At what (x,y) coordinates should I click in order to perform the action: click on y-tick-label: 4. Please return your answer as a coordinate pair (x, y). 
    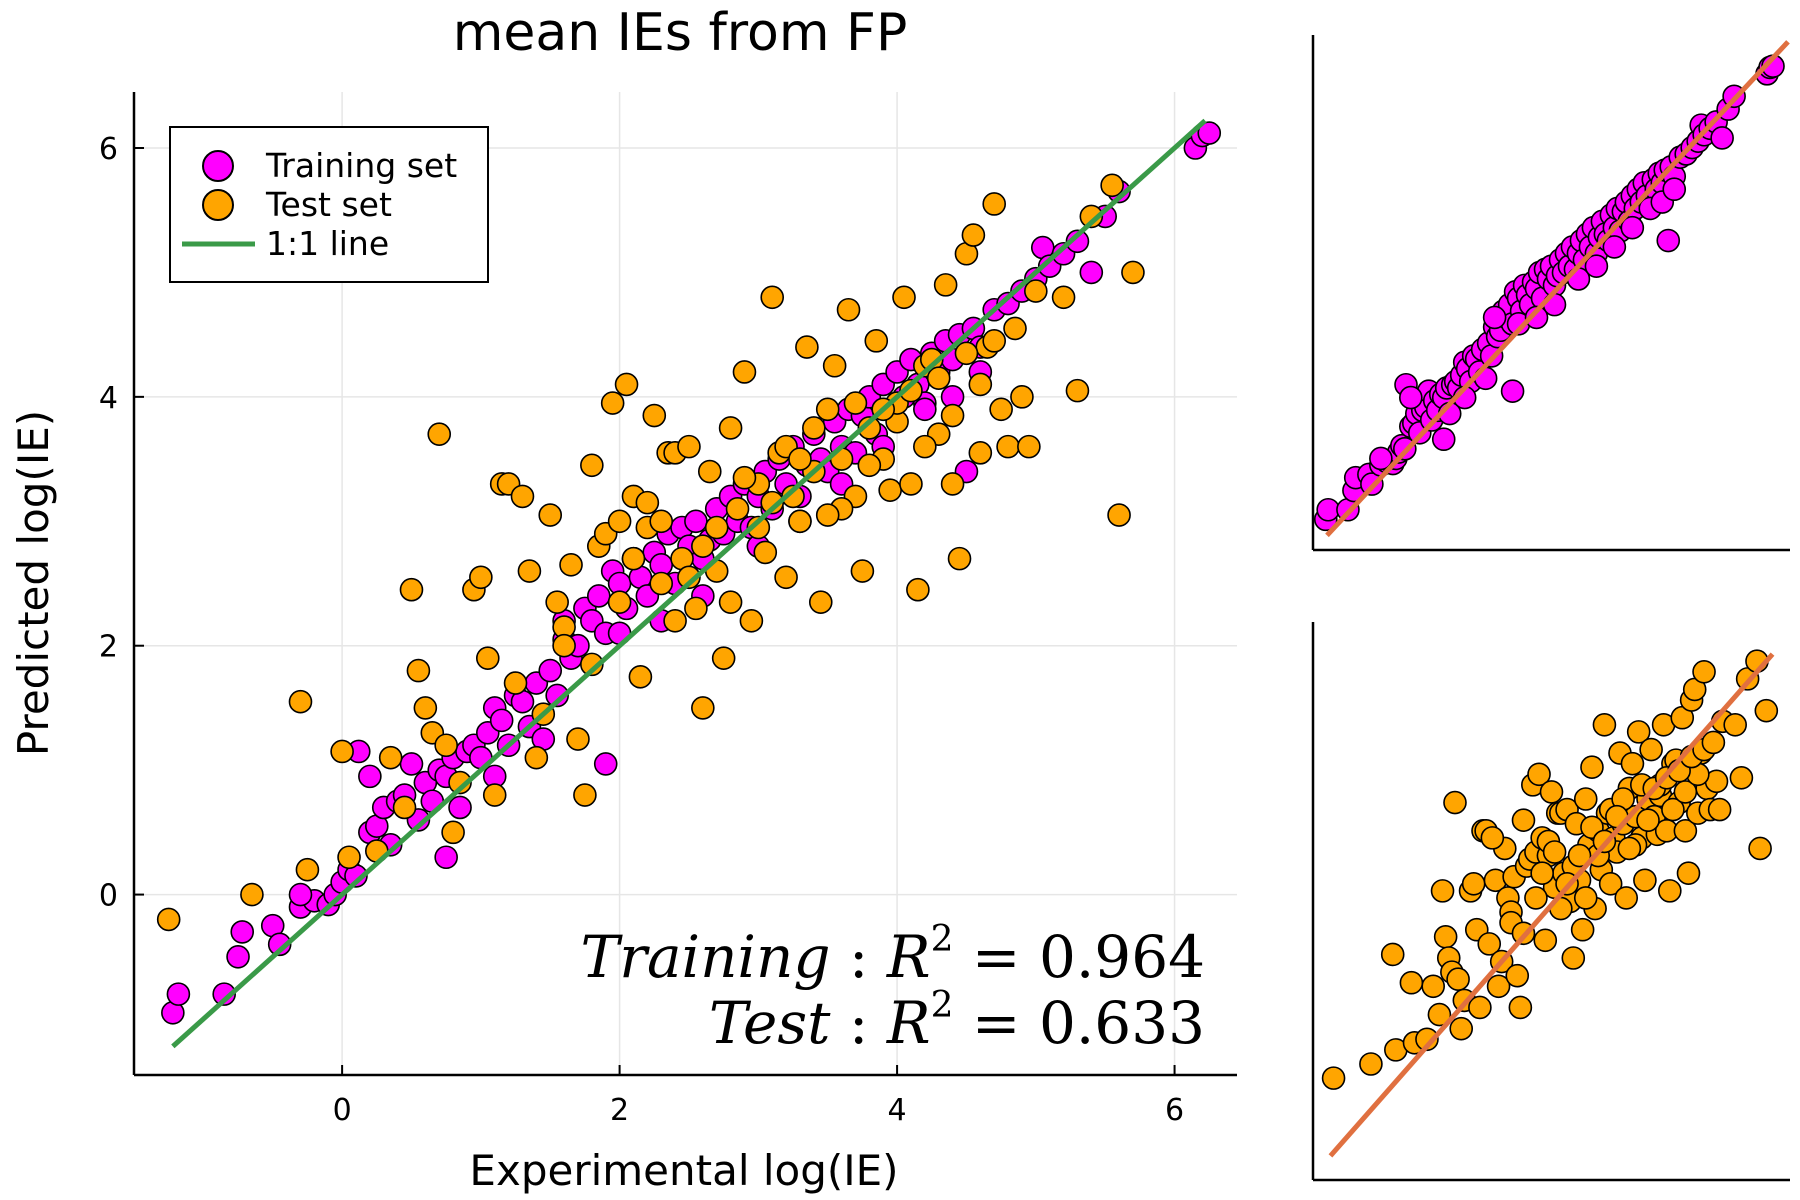
    Looking at the image, I should click on (108, 398).